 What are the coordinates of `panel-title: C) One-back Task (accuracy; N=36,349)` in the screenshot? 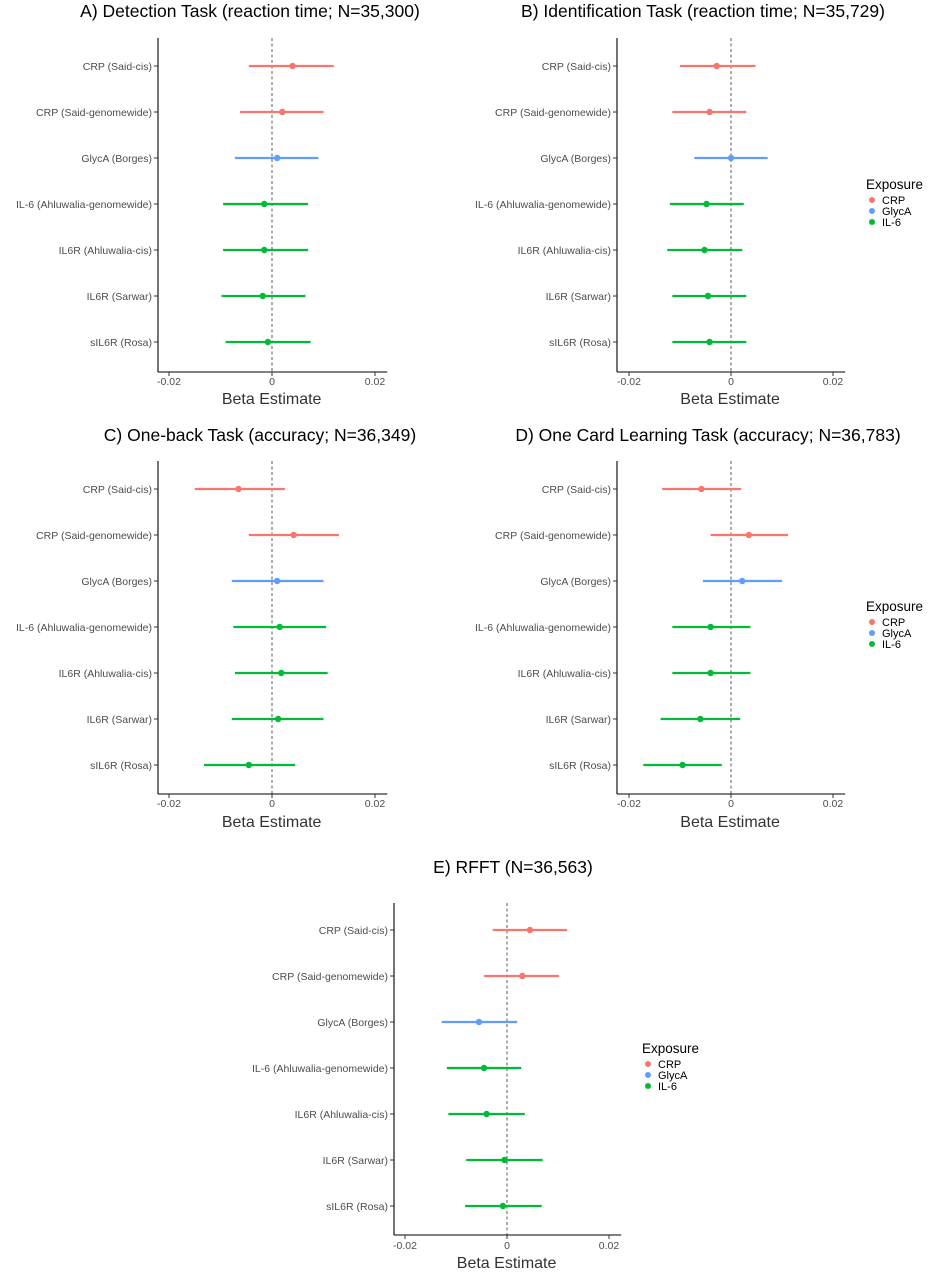 It's located at (260, 435).